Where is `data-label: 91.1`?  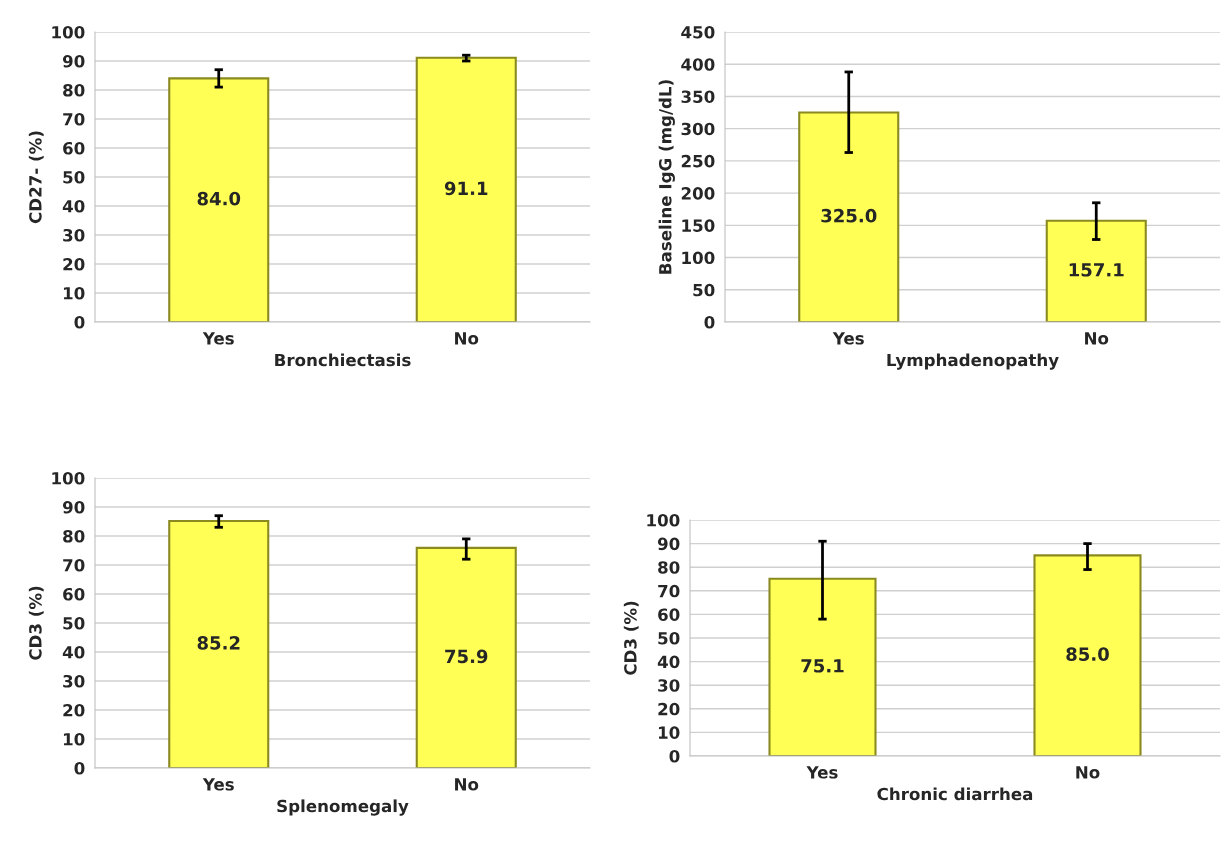
data-label: 91.1 is located at coordinates (466, 188).